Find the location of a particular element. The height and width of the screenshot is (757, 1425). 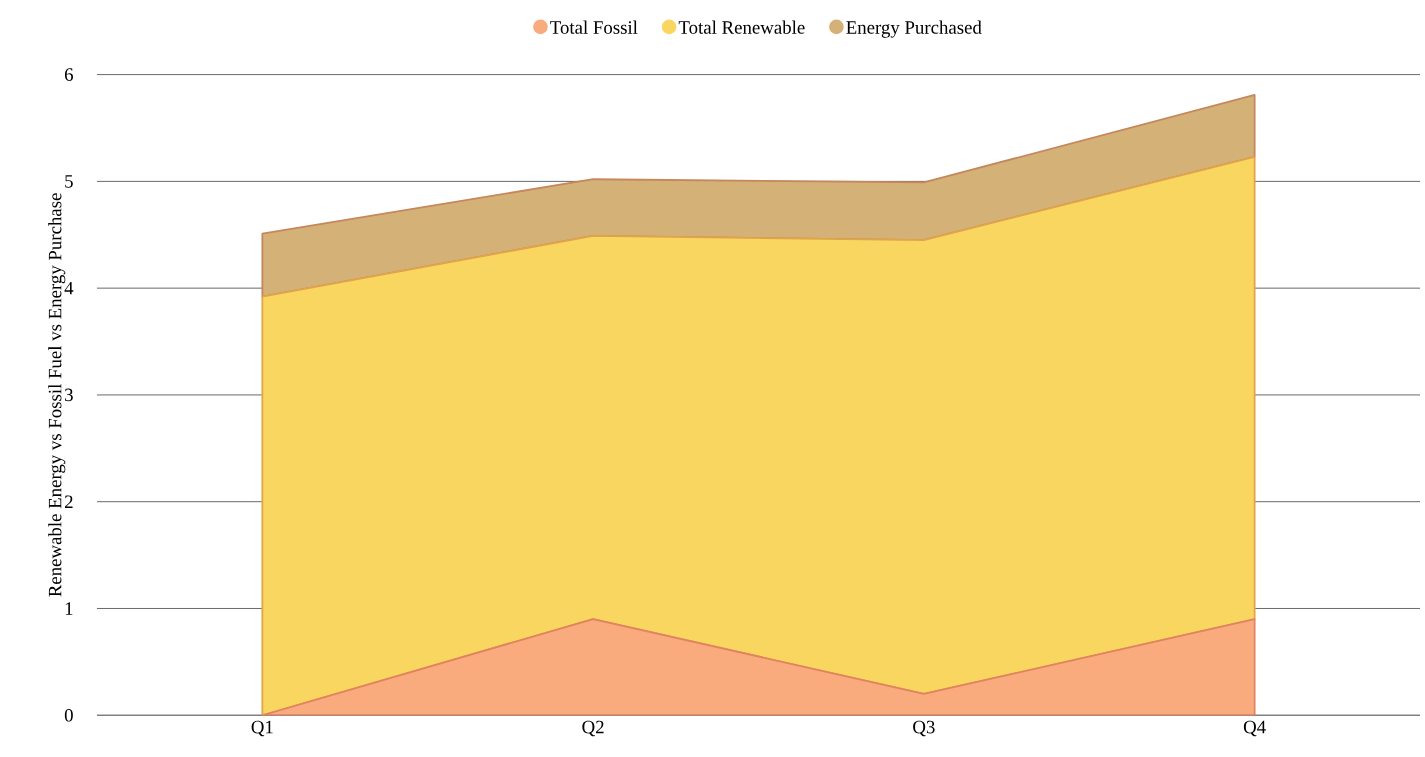

legend-label: Total Renewable is located at coordinates (741, 27).